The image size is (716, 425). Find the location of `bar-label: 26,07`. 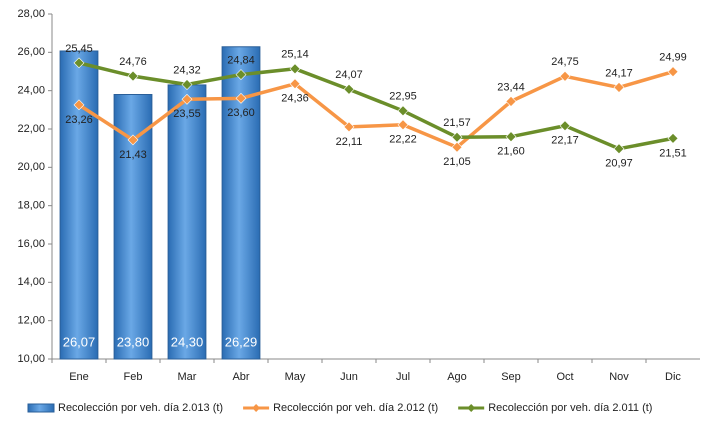

bar-label: 26,07 is located at coordinates (79, 341).